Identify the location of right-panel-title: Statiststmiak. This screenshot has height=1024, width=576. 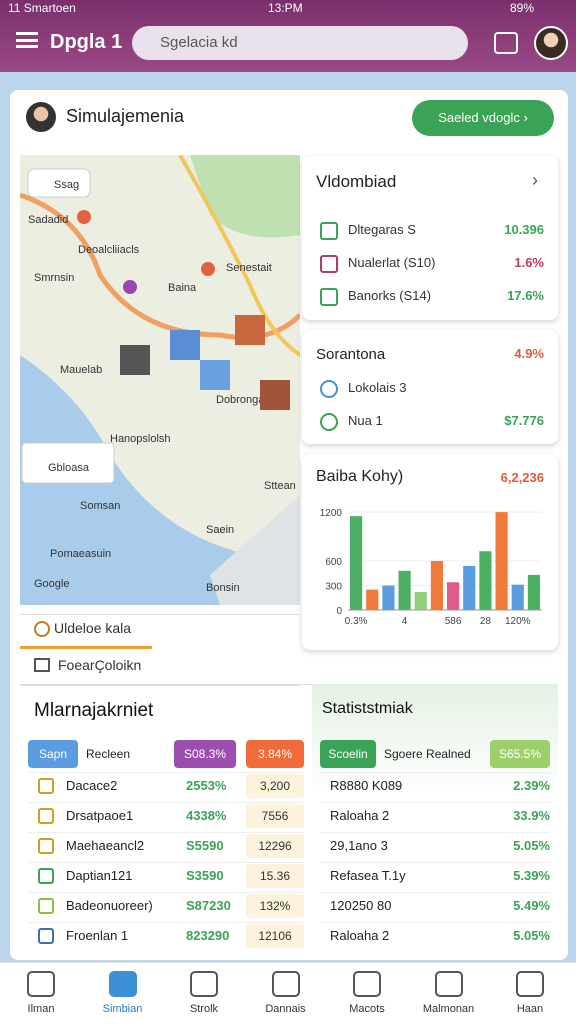
(367, 708).